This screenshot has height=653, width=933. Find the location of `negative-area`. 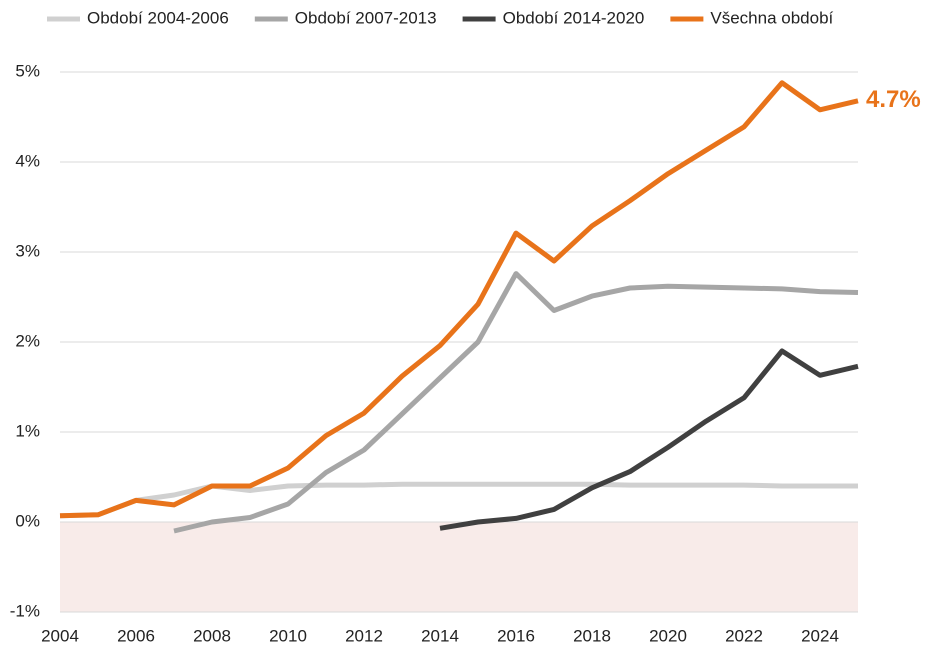

negative-area is located at coordinates (459, 567).